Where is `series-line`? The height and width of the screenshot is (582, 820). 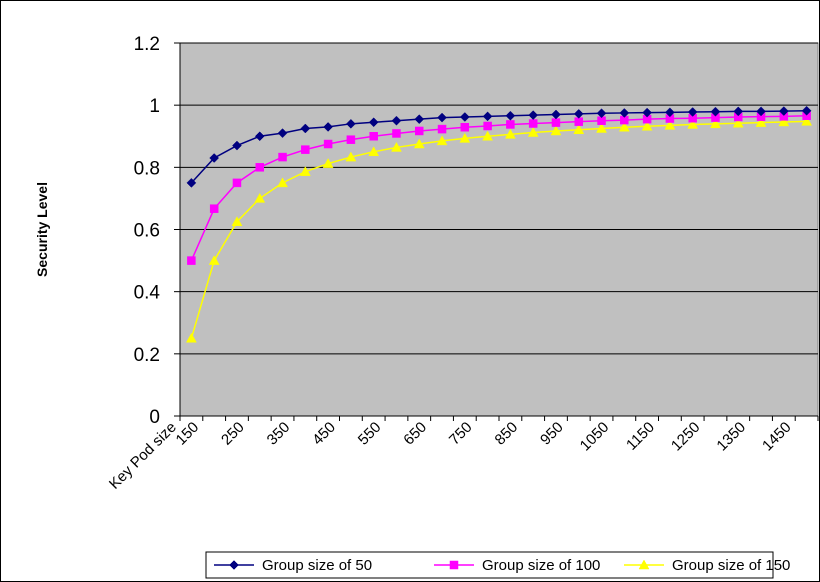 series-line is located at coordinates (498, 147).